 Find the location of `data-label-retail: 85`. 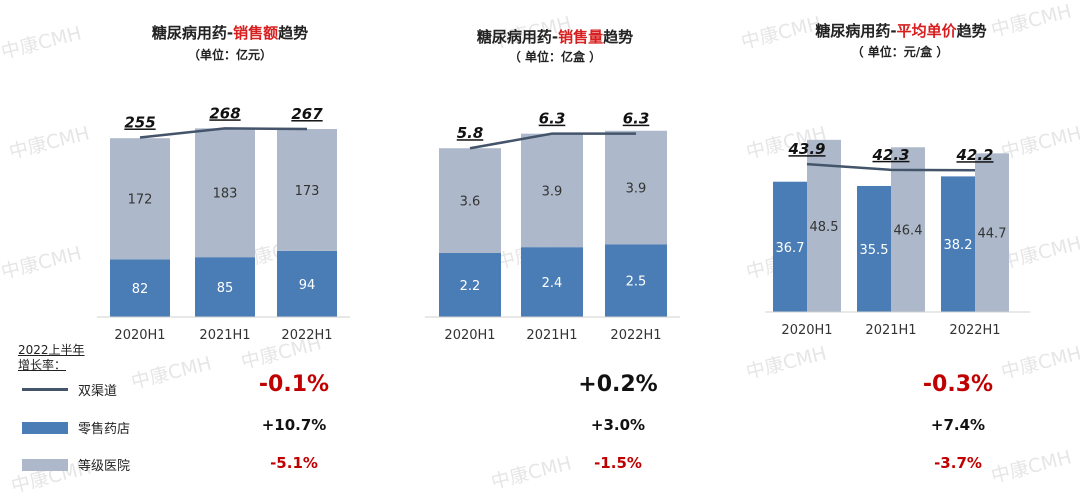

data-label-retail: 85 is located at coordinates (225, 288).